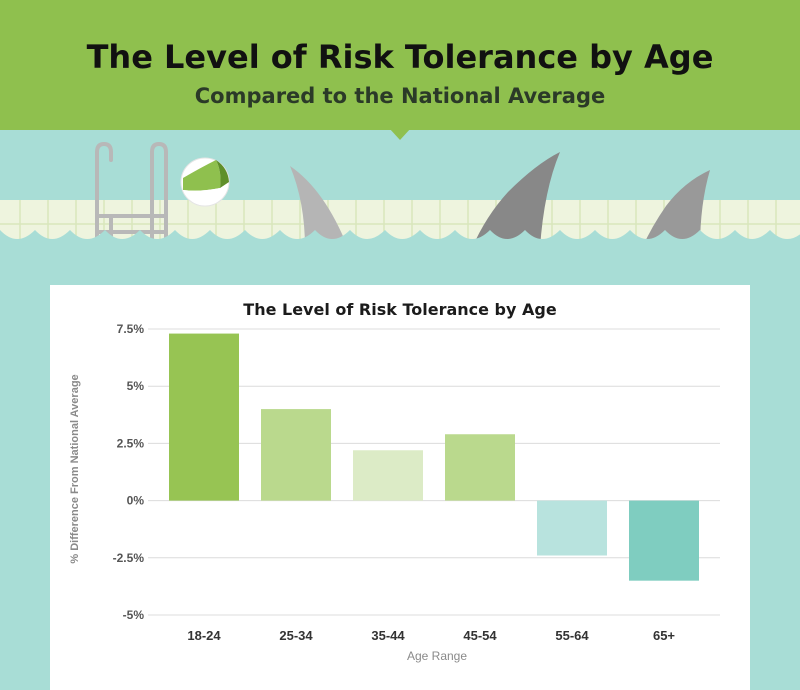 The image size is (800, 690). What do you see at coordinates (400, 57) in the screenshot?
I see `page-title: The Level of Risk Tolerance by Age` at bounding box center [400, 57].